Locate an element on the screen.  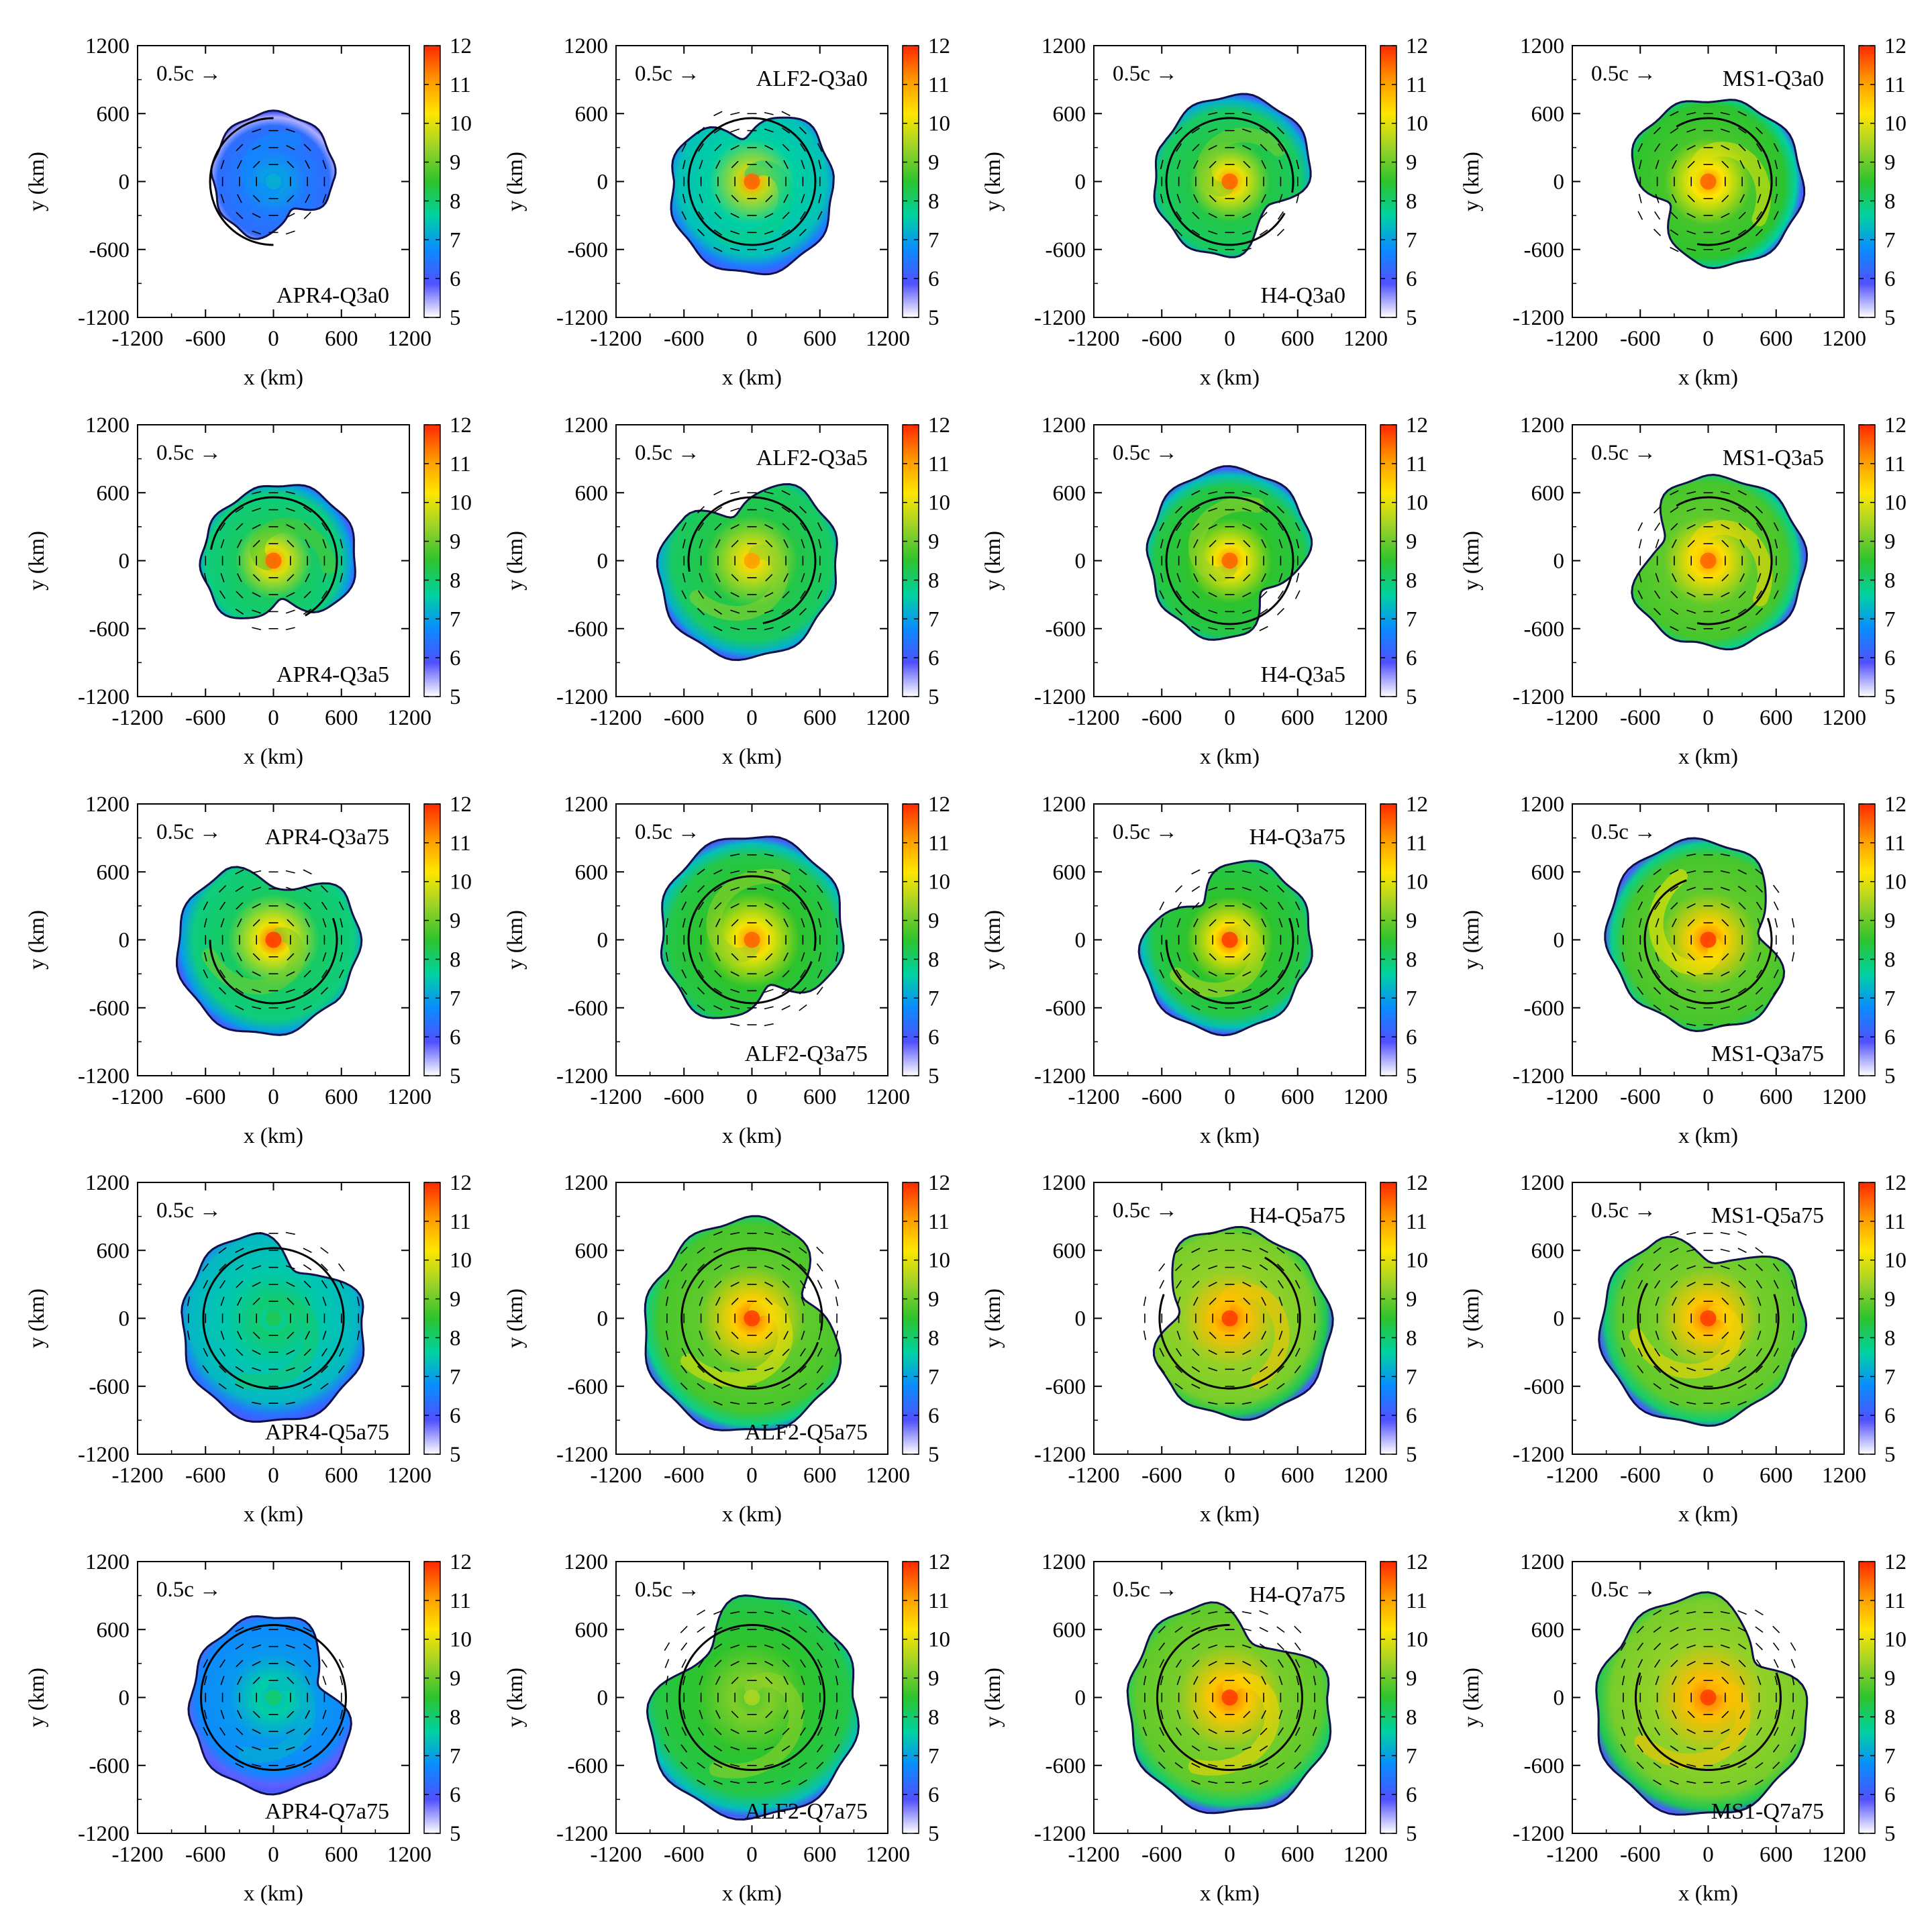
panel-label: MS1-Q7a75 is located at coordinates (1768, 1812).